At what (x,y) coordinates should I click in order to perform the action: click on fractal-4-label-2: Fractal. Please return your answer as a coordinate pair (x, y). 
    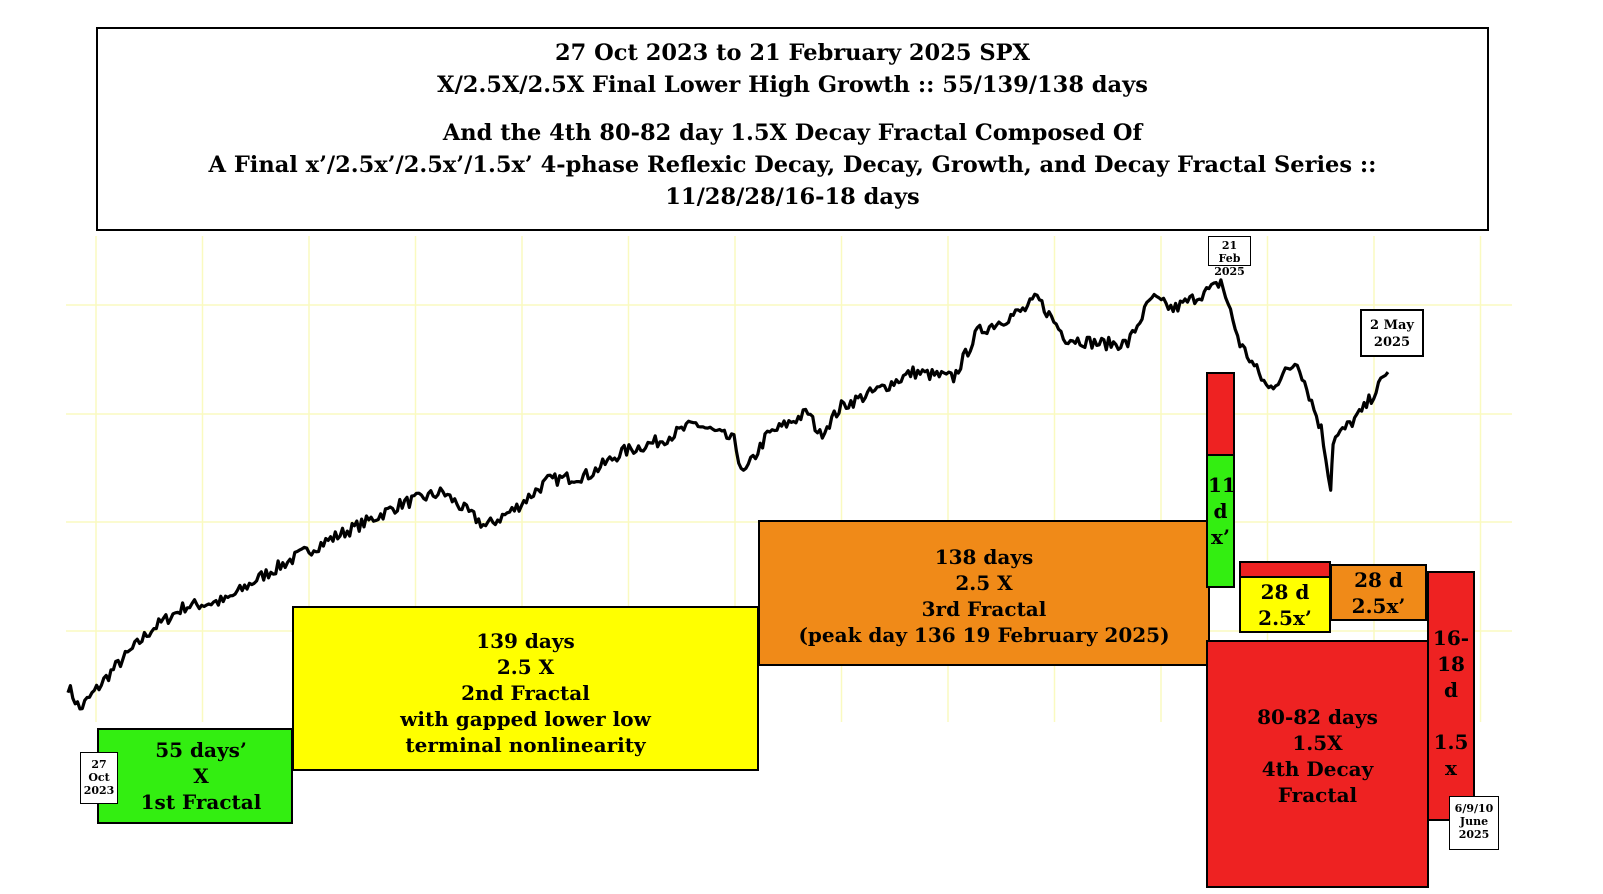
    Looking at the image, I should click on (1317, 795).